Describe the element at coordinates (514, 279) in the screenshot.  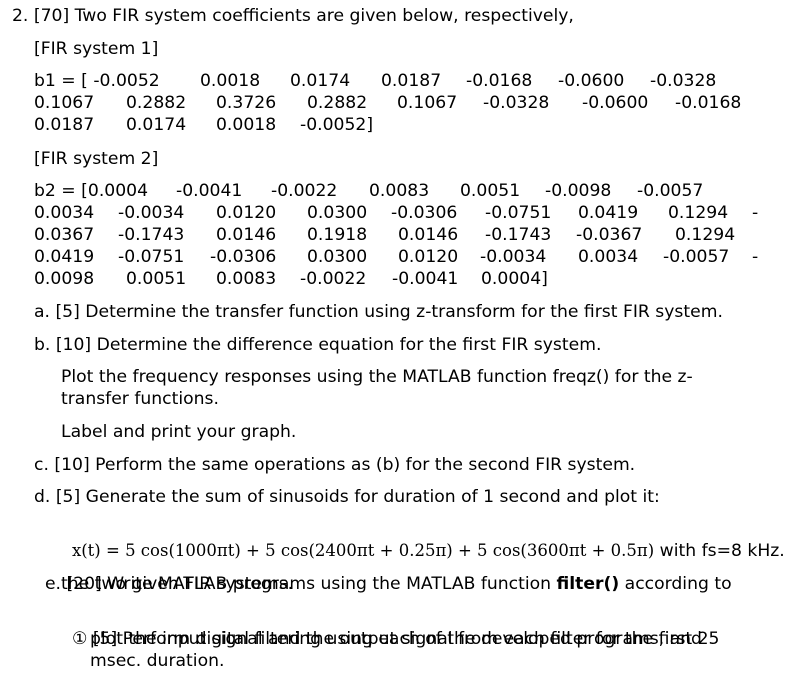
I see `coef: 0.0004]` at that location.